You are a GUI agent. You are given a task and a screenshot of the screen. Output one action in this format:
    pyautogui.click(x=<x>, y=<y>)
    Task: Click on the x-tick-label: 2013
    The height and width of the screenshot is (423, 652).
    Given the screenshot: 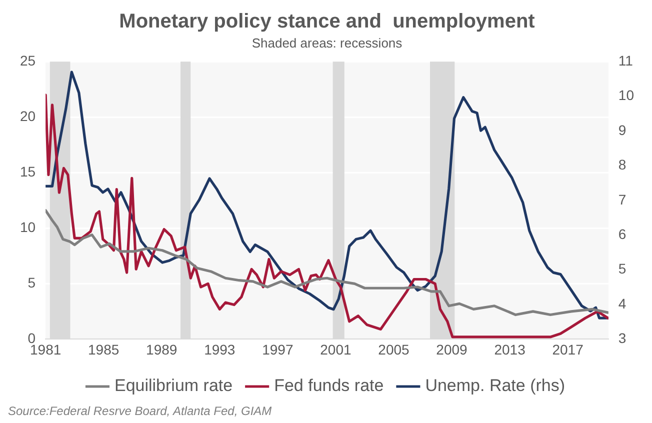 What is the action you would take?
    pyautogui.click(x=510, y=349)
    